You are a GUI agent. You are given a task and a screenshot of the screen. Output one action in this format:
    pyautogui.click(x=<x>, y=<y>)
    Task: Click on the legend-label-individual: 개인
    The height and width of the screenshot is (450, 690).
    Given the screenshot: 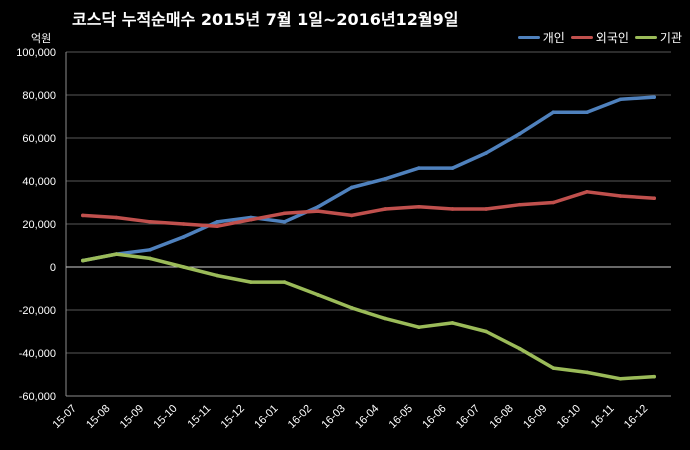 What is the action you would take?
    pyautogui.click(x=553, y=38)
    